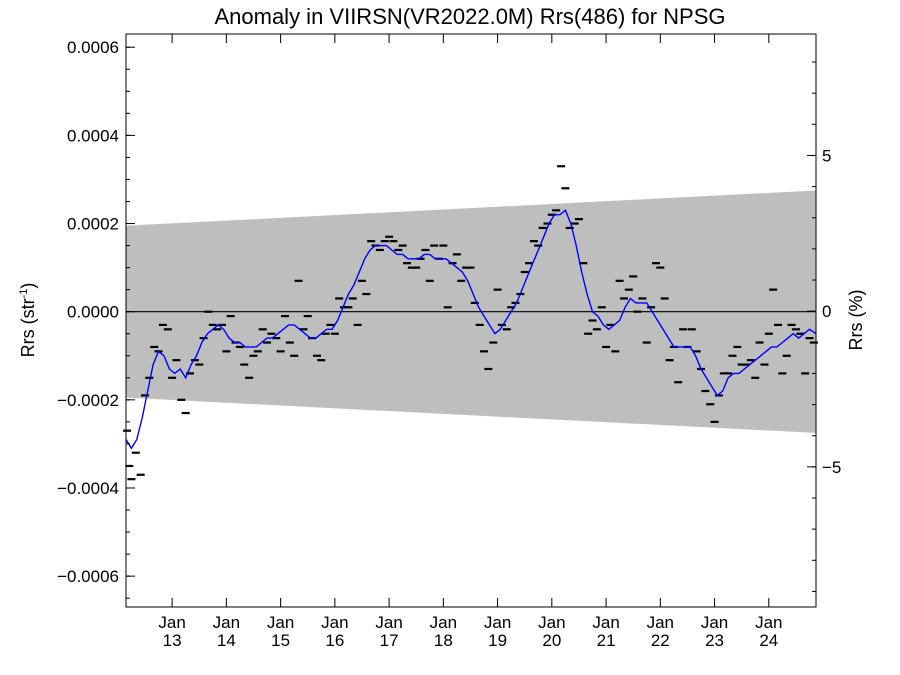 The height and width of the screenshot is (675, 900). Describe the element at coordinates (497, 640) in the screenshot. I see `x-tick-label-year: 19` at that location.